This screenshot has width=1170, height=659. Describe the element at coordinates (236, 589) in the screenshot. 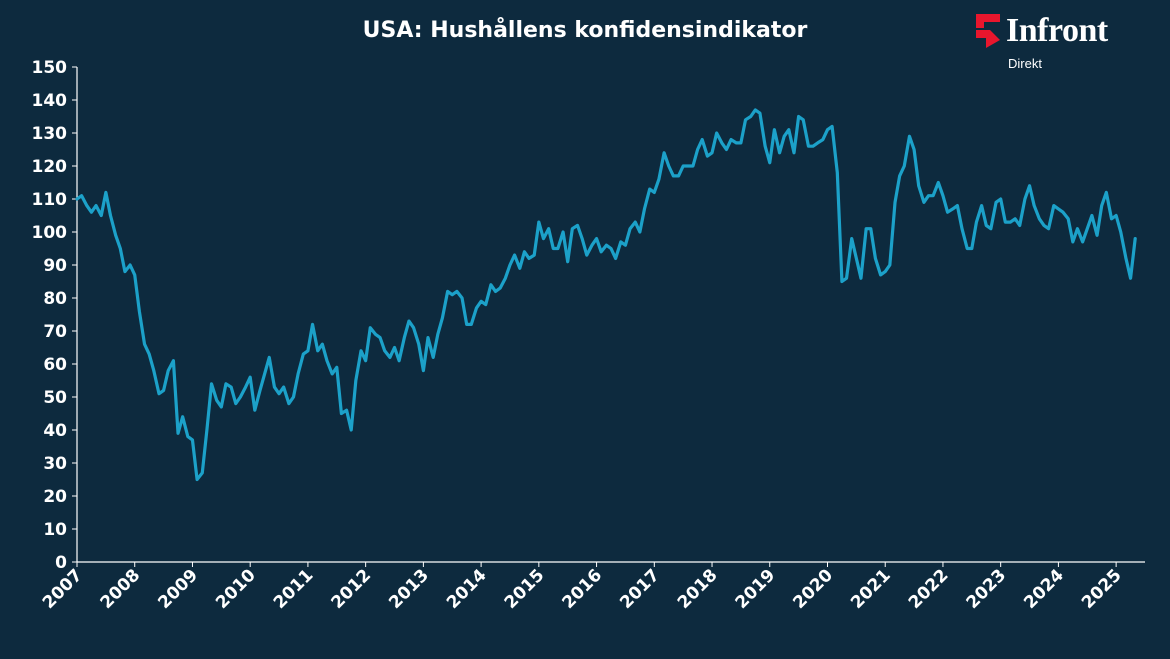

I see `x-tick-label: 2010` at that location.